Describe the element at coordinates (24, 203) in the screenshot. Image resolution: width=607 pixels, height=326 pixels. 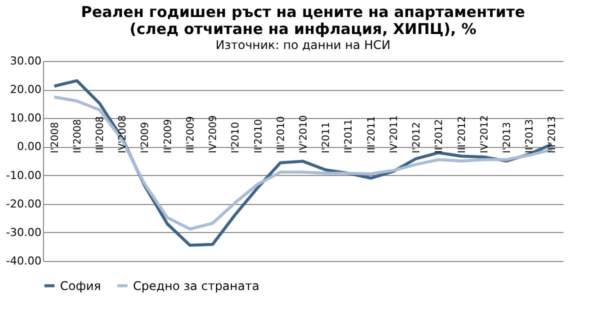
I see `y-tick-label: -20.00` at that location.